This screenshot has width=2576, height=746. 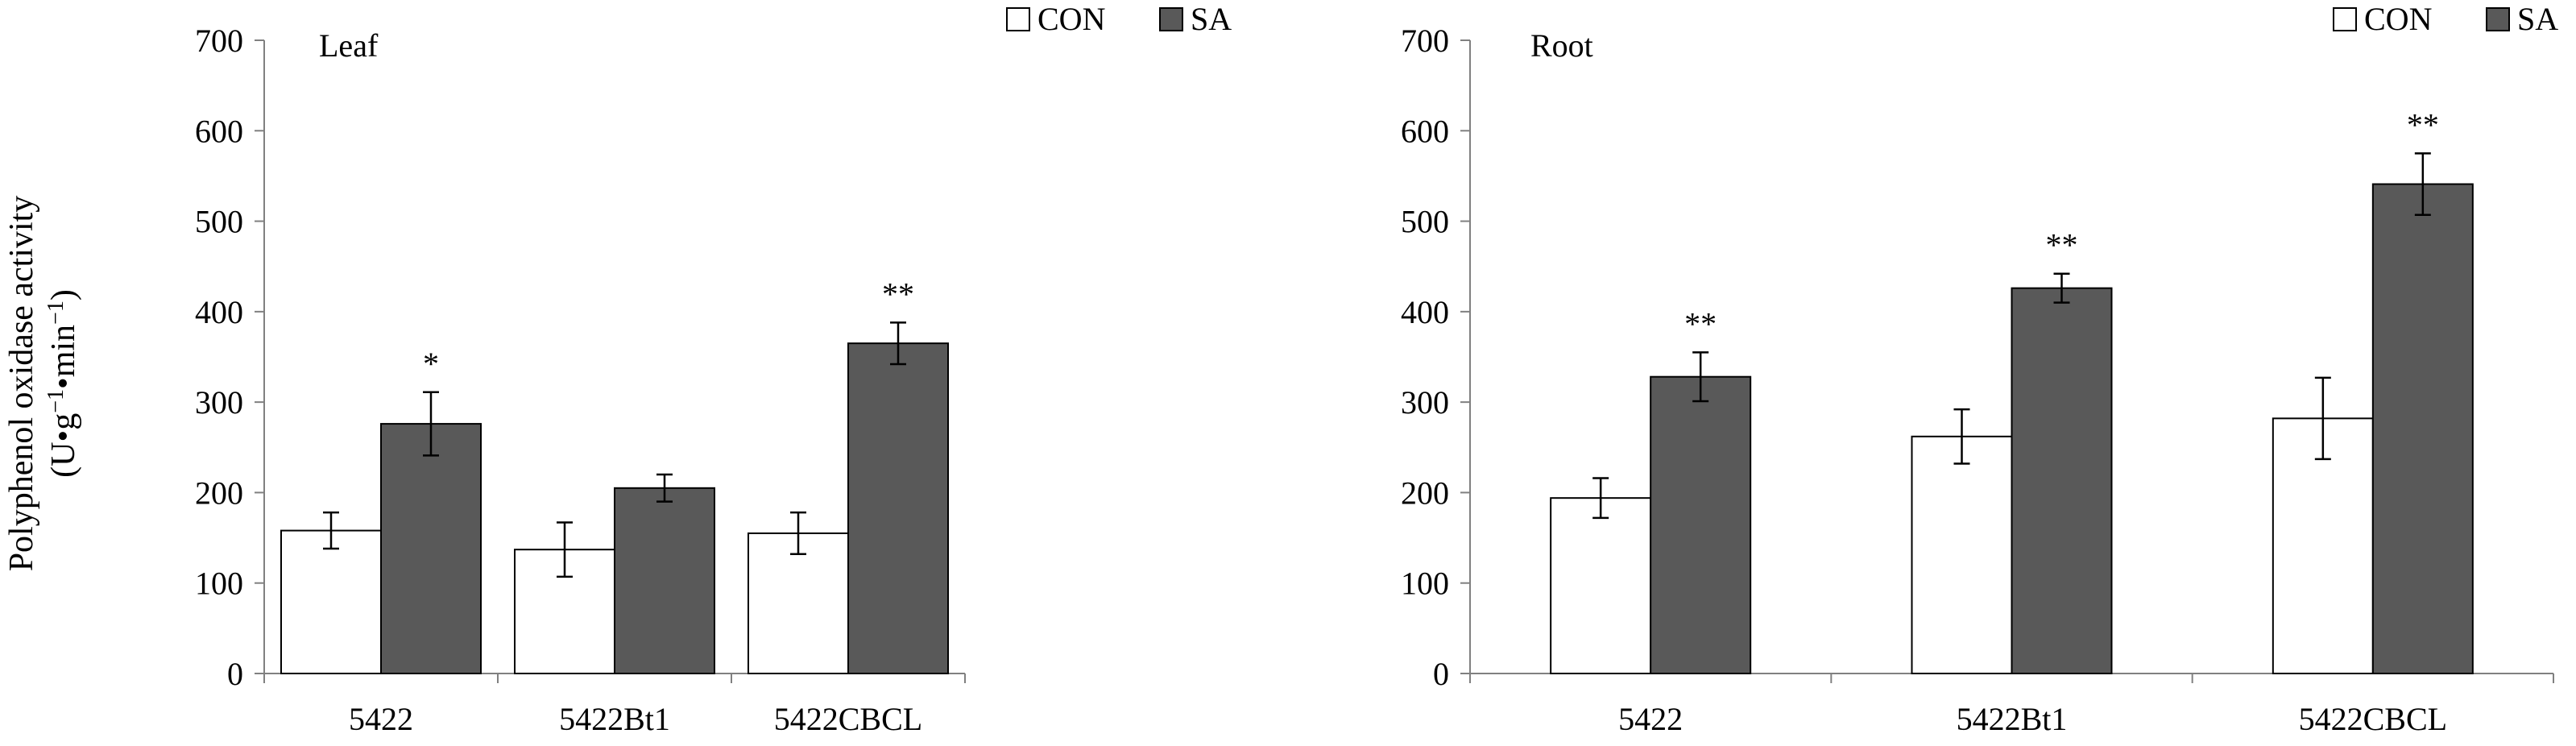 I want to click on y-axis-label-line2: (U•g−1•min−1), so click(x=62, y=383).